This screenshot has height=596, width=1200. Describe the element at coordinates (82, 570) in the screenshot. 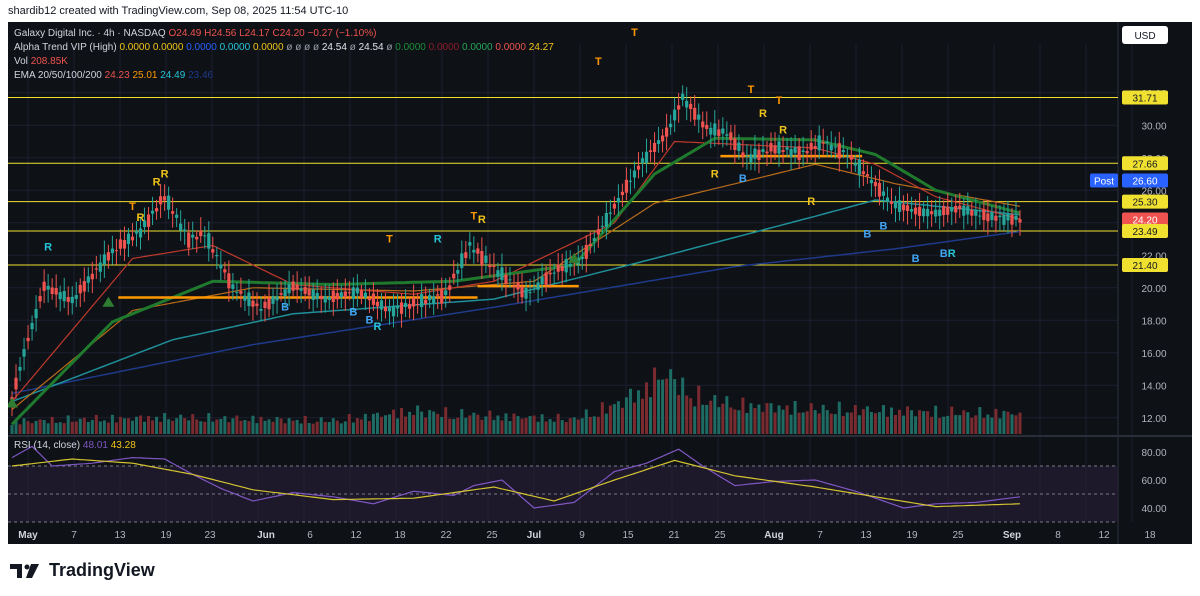

I see `brand-logo: TradingView` at that location.